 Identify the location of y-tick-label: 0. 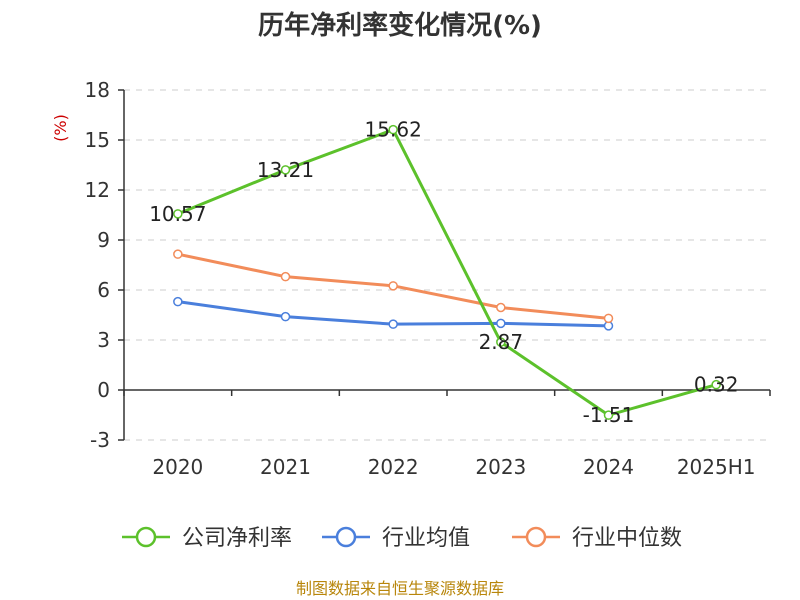
(103, 390).